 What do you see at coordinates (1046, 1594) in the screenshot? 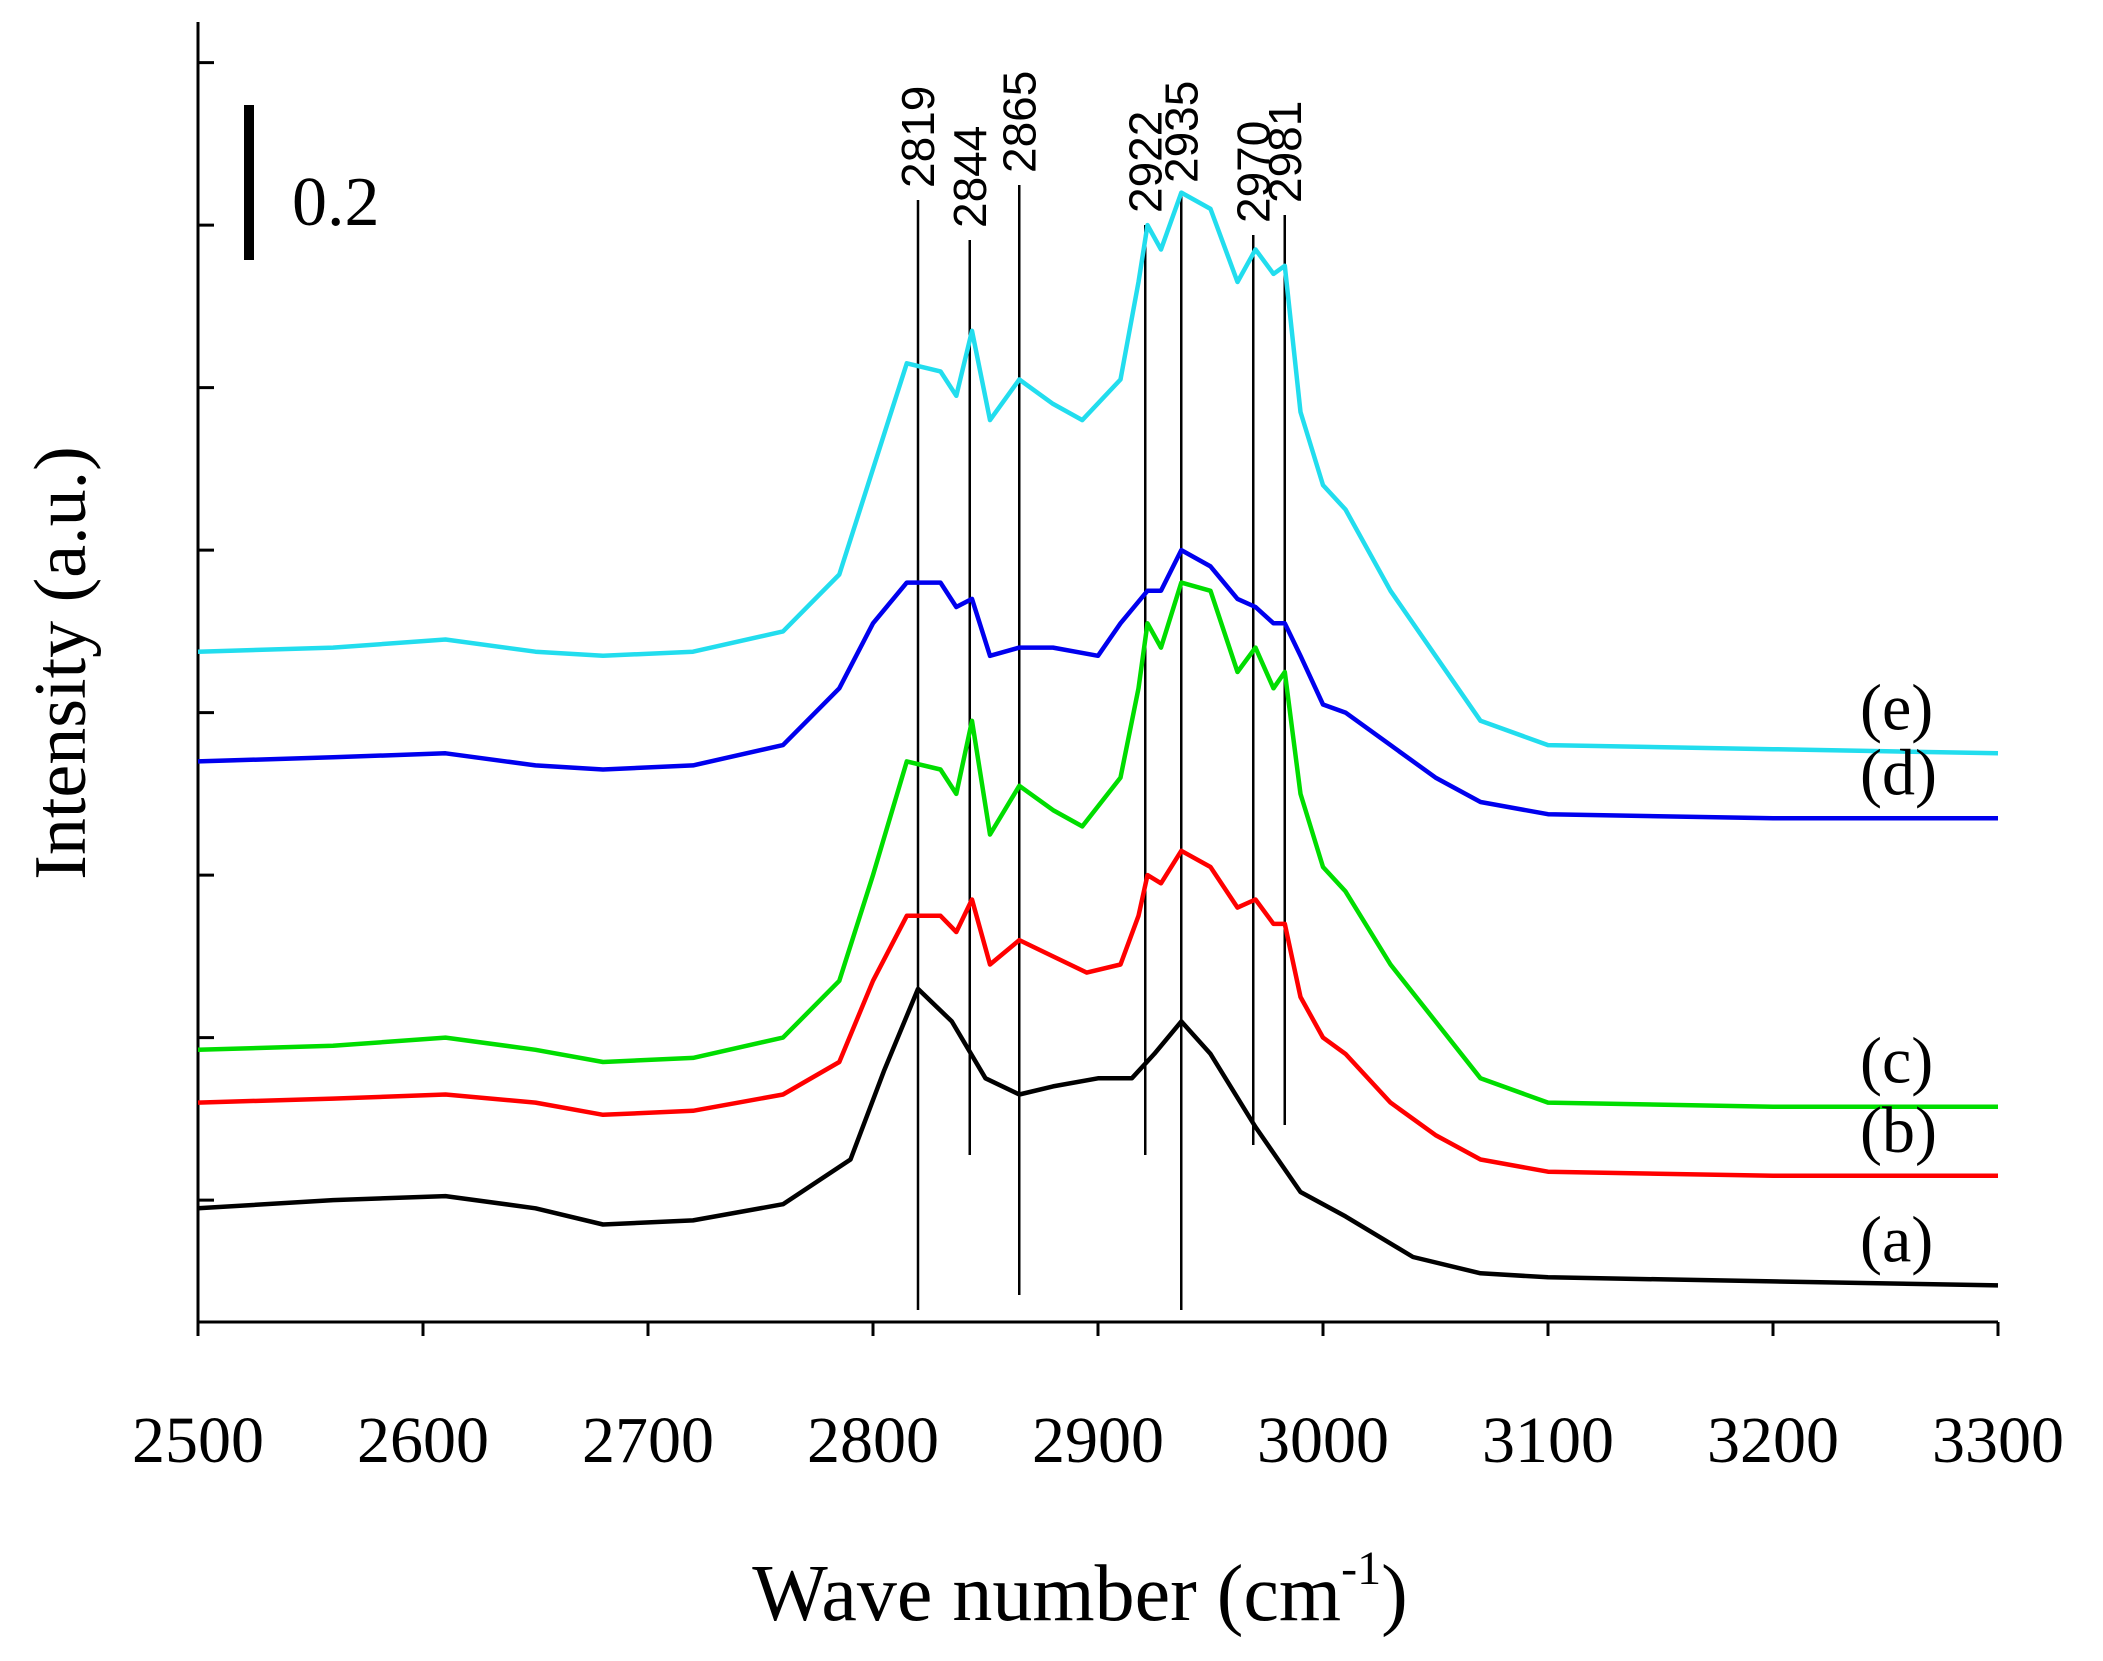
I see `x-axis-label-main: Wave number (cm` at bounding box center [1046, 1594].